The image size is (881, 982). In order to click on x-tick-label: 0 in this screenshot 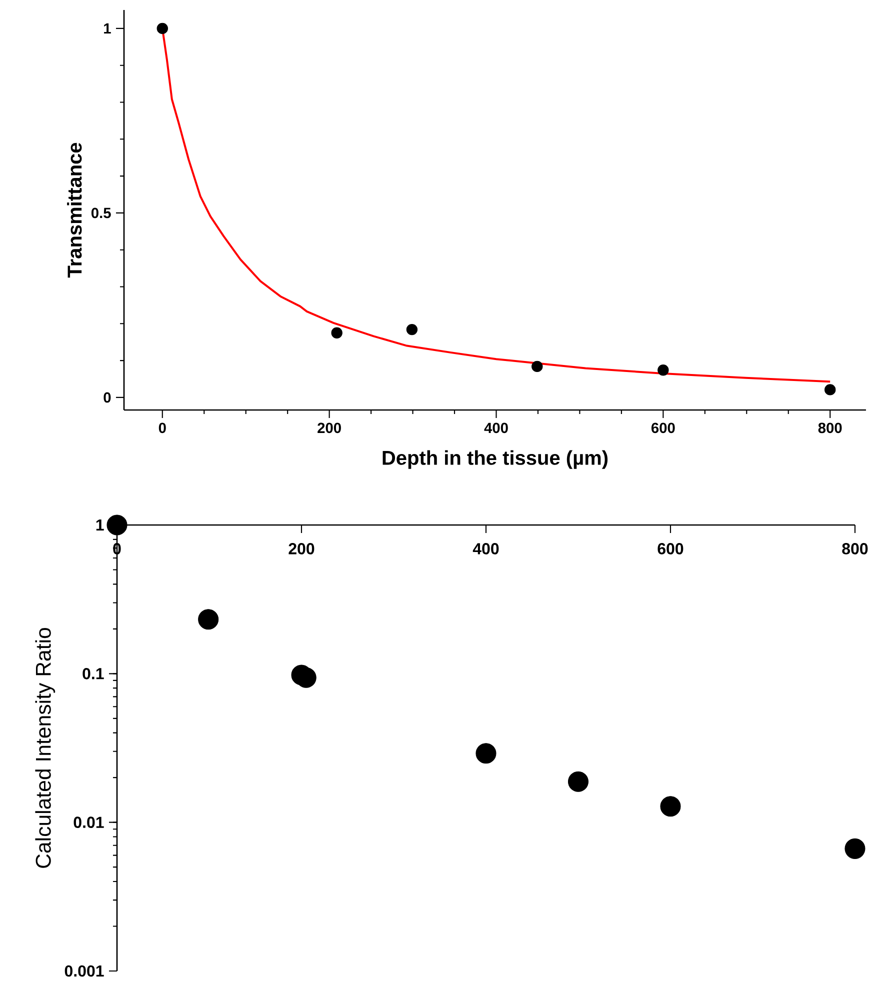, I will do `click(162, 428)`.